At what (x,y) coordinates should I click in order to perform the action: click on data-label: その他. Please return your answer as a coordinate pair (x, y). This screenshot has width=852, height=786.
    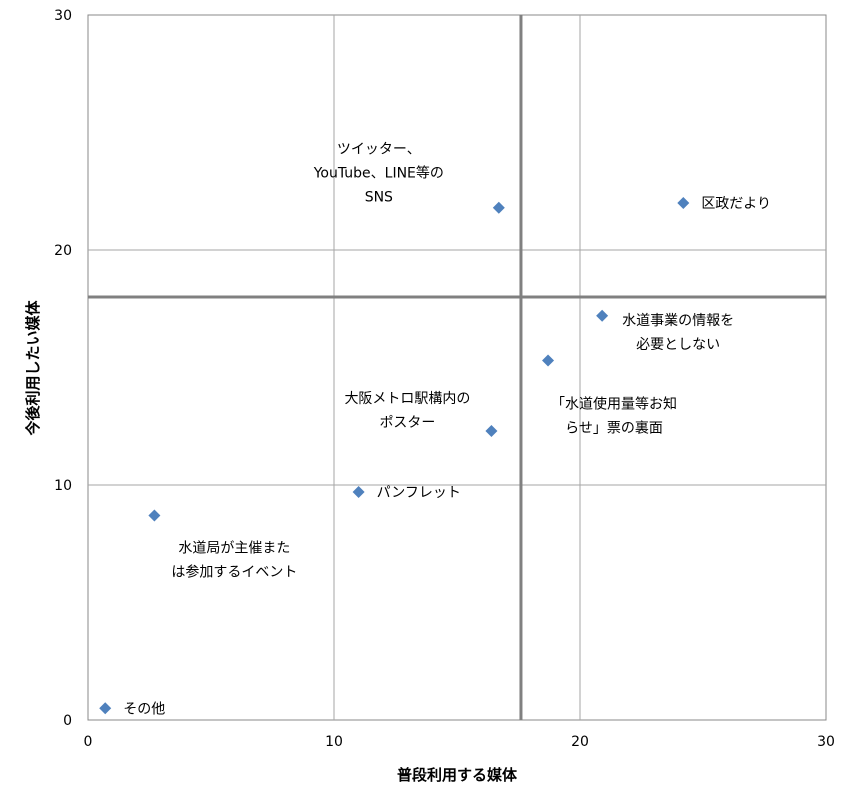
    Looking at the image, I should click on (144, 709).